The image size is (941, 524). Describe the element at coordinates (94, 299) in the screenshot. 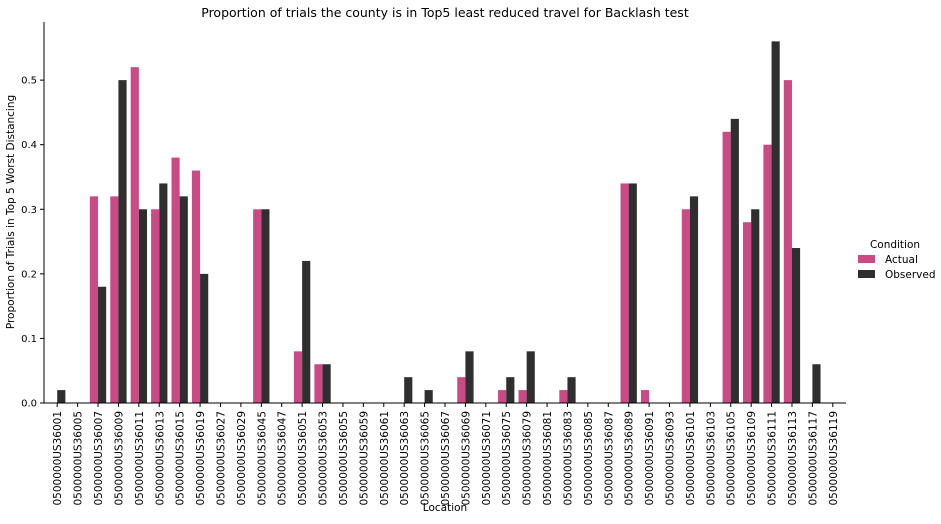

I see `bar-actual-0500000US36007` at that location.